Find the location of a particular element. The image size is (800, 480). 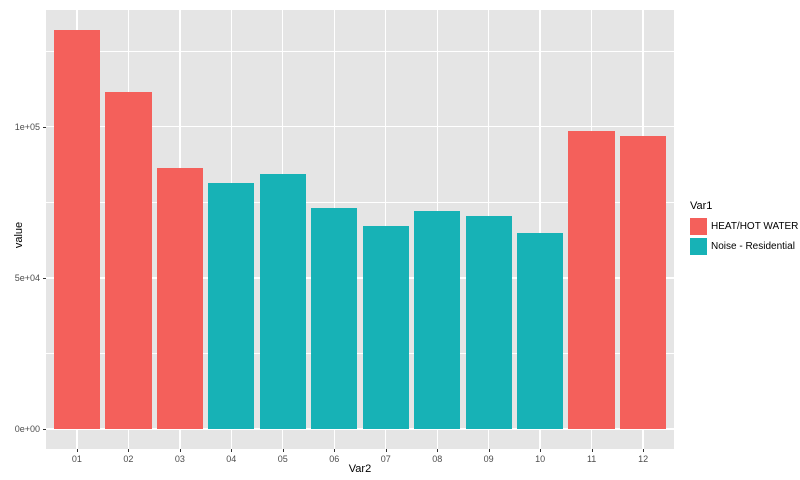

x-tick-label: 03 is located at coordinates (179, 459).